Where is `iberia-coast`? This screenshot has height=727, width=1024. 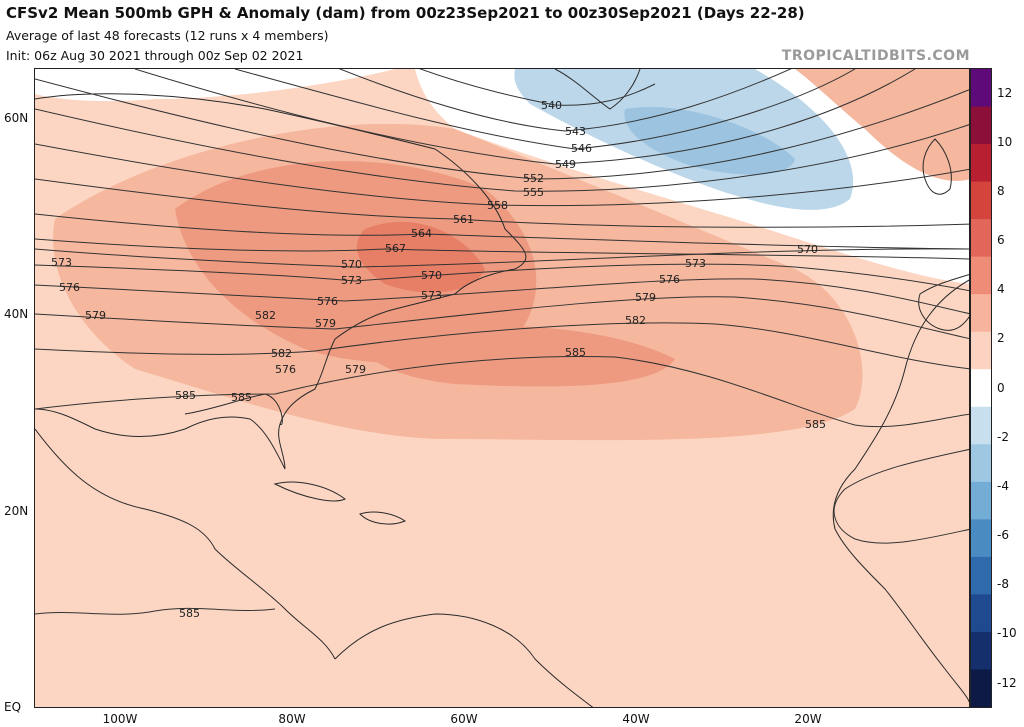 iberia-coast is located at coordinates (943, 302).